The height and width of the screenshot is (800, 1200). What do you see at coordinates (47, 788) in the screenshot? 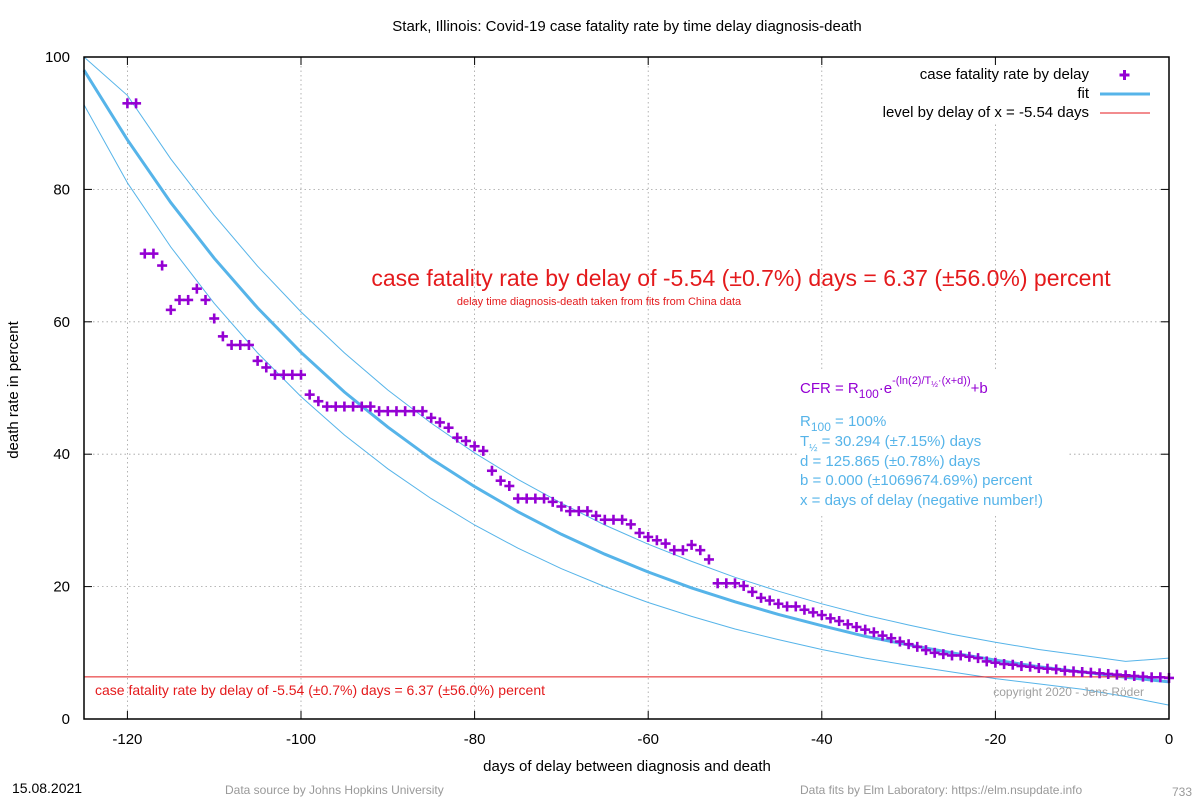
I see `footer-date: 15.08.2021` at bounding box center [47, 788].